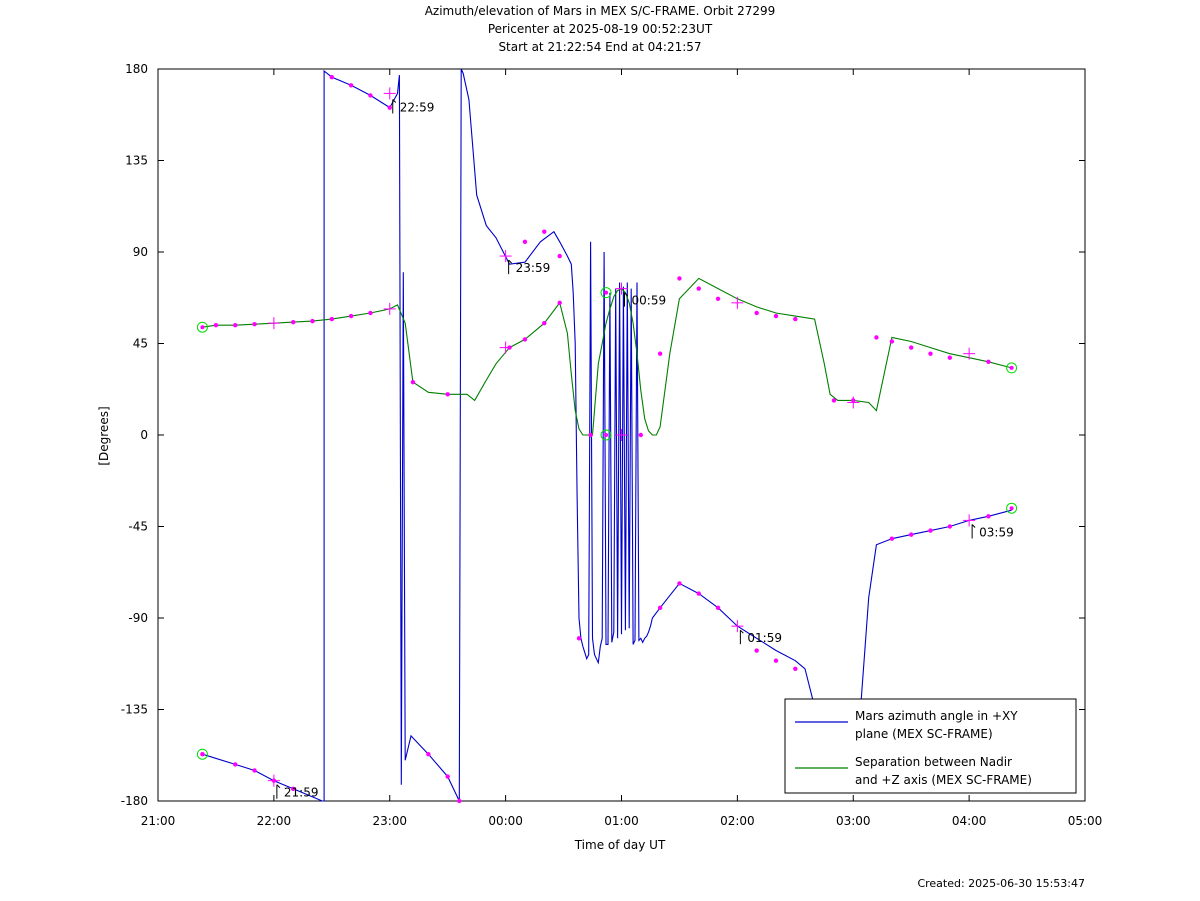 This screenshot has height=901, width=1200. What do you see at coordinates (134, 710) in the screenshot?
I see `y-tick-label: -135` at bounding box center [134, 710].